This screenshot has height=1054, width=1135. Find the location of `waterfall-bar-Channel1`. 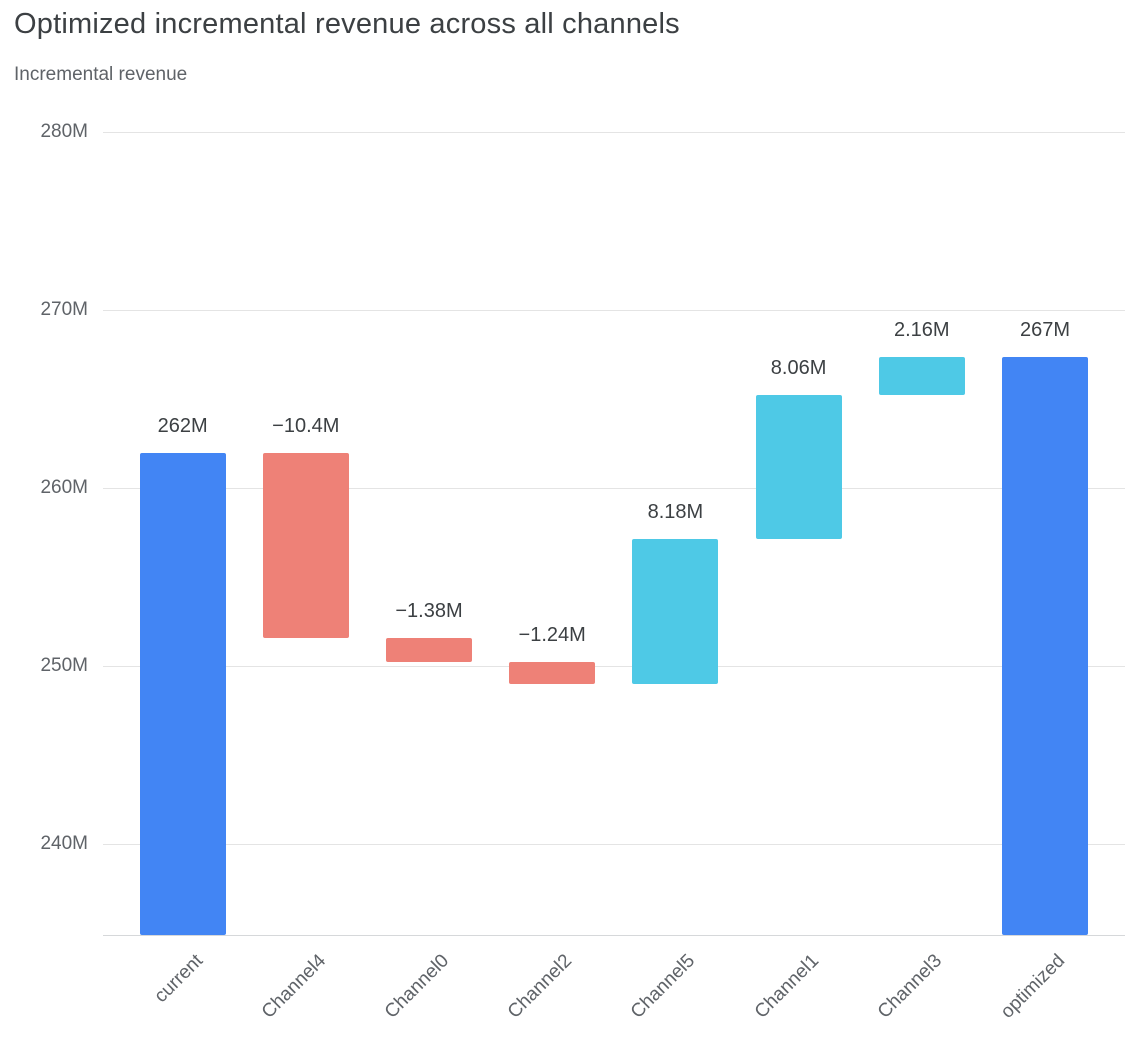

waterfall-bar-Channel1 is located at coordinates (798, 467).